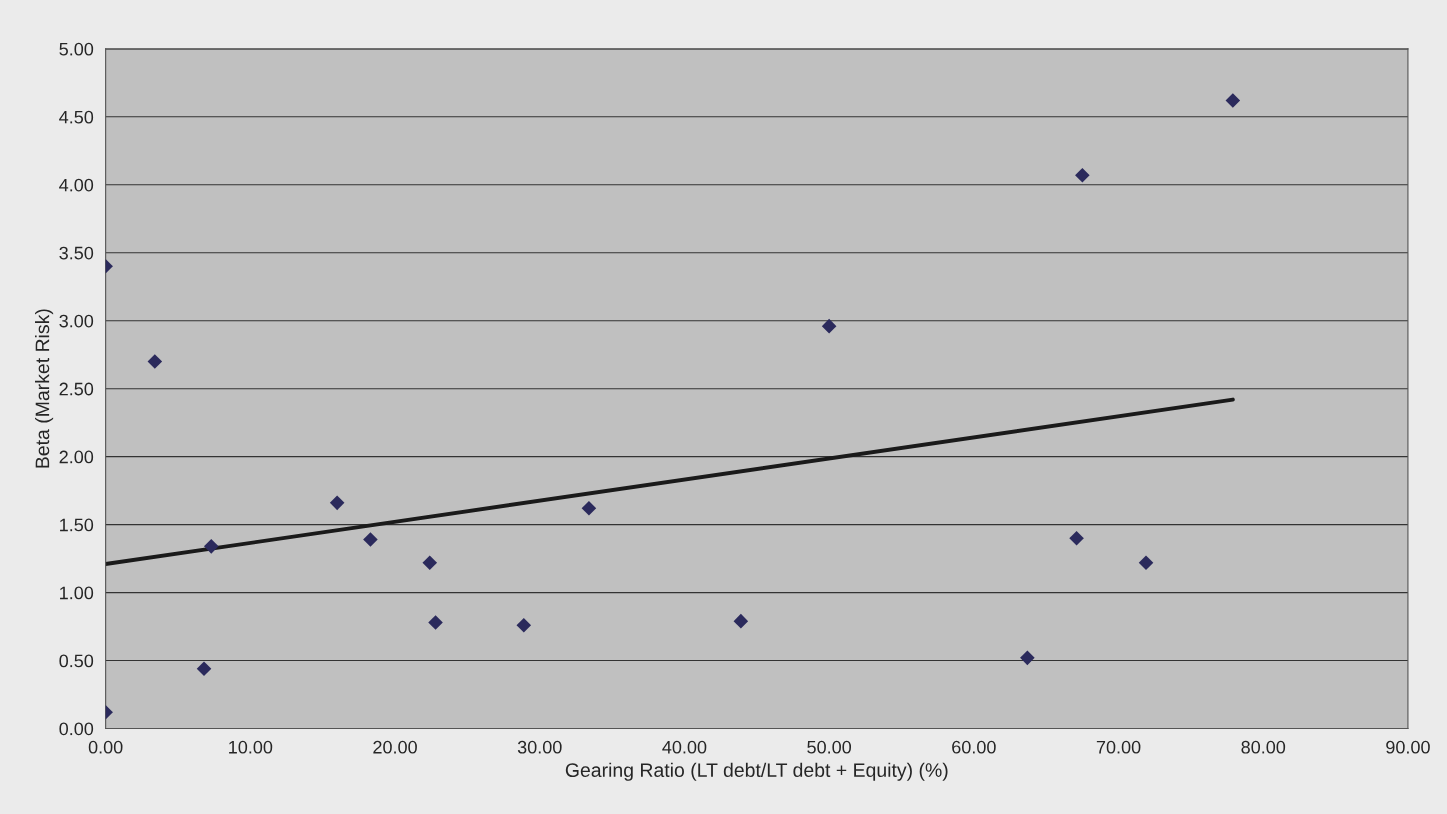 This screenshot has height=814, width=1447. What do you see at coordinates (76, 457) in the screenshot?
I see `y-tick-label: 2.00` at bounding box center [76, 457].